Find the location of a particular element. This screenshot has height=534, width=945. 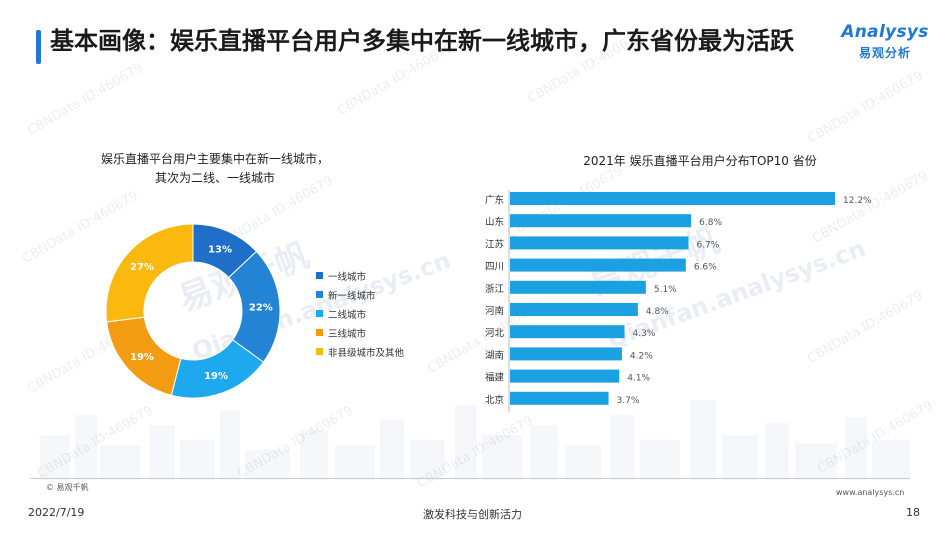

bar-category-label: 河北 is located at coordinates (495, 333).